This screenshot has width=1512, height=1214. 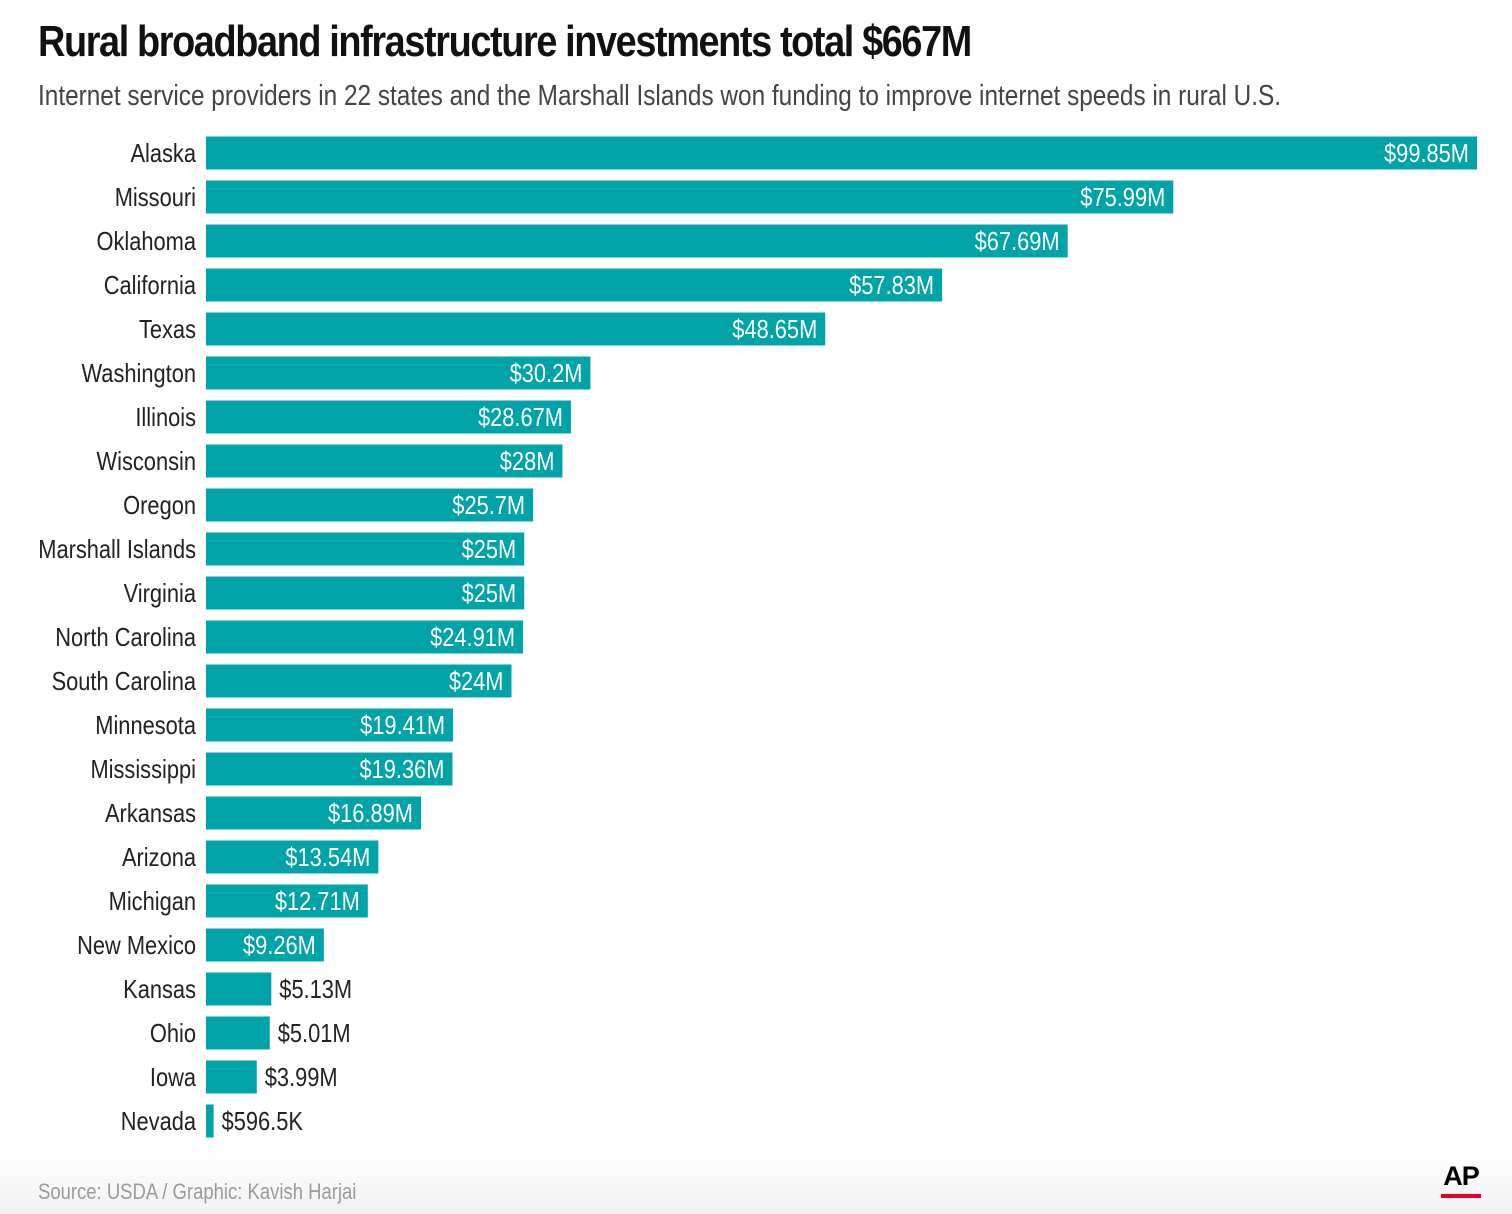 I want to click on category-label-oklahoma: Oklahoma, so click(x=146, y=241).